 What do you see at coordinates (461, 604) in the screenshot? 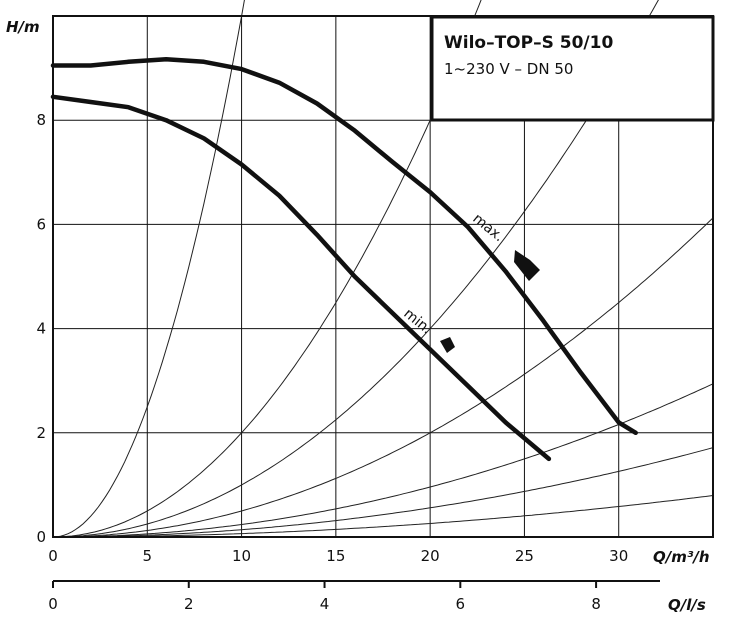
I see `secondary-x-tick-label: 6` at bounding box center [461, 604].